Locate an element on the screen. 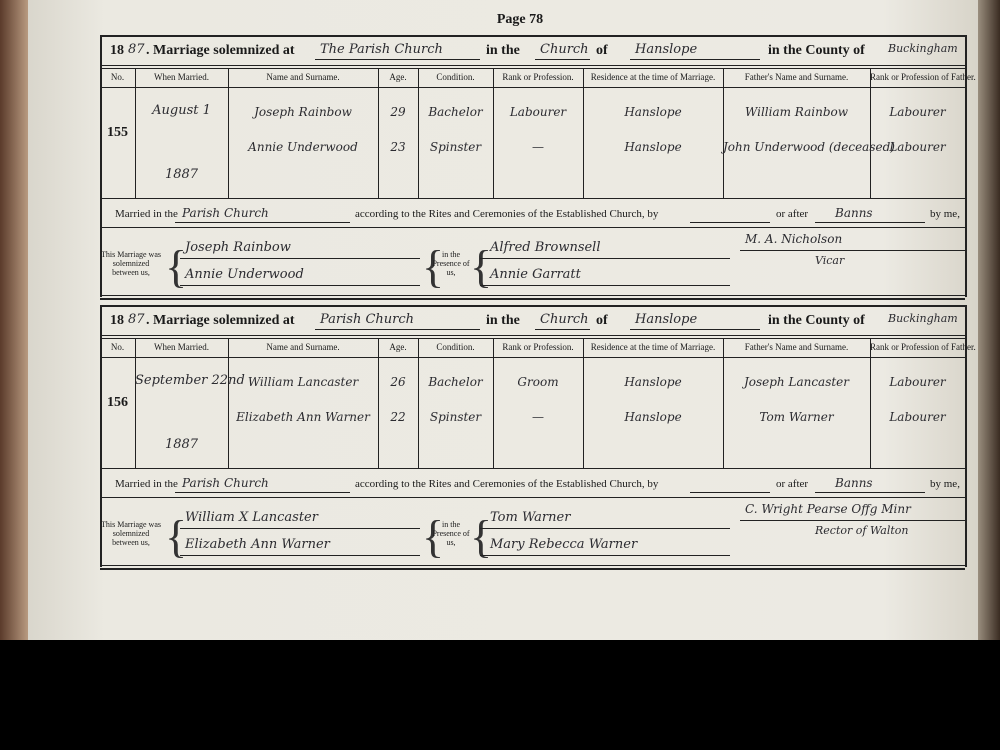 The width and height of the screenshot is (1000, 750). officiant-title: Rector of Walton is located at coordinates (862, 530).